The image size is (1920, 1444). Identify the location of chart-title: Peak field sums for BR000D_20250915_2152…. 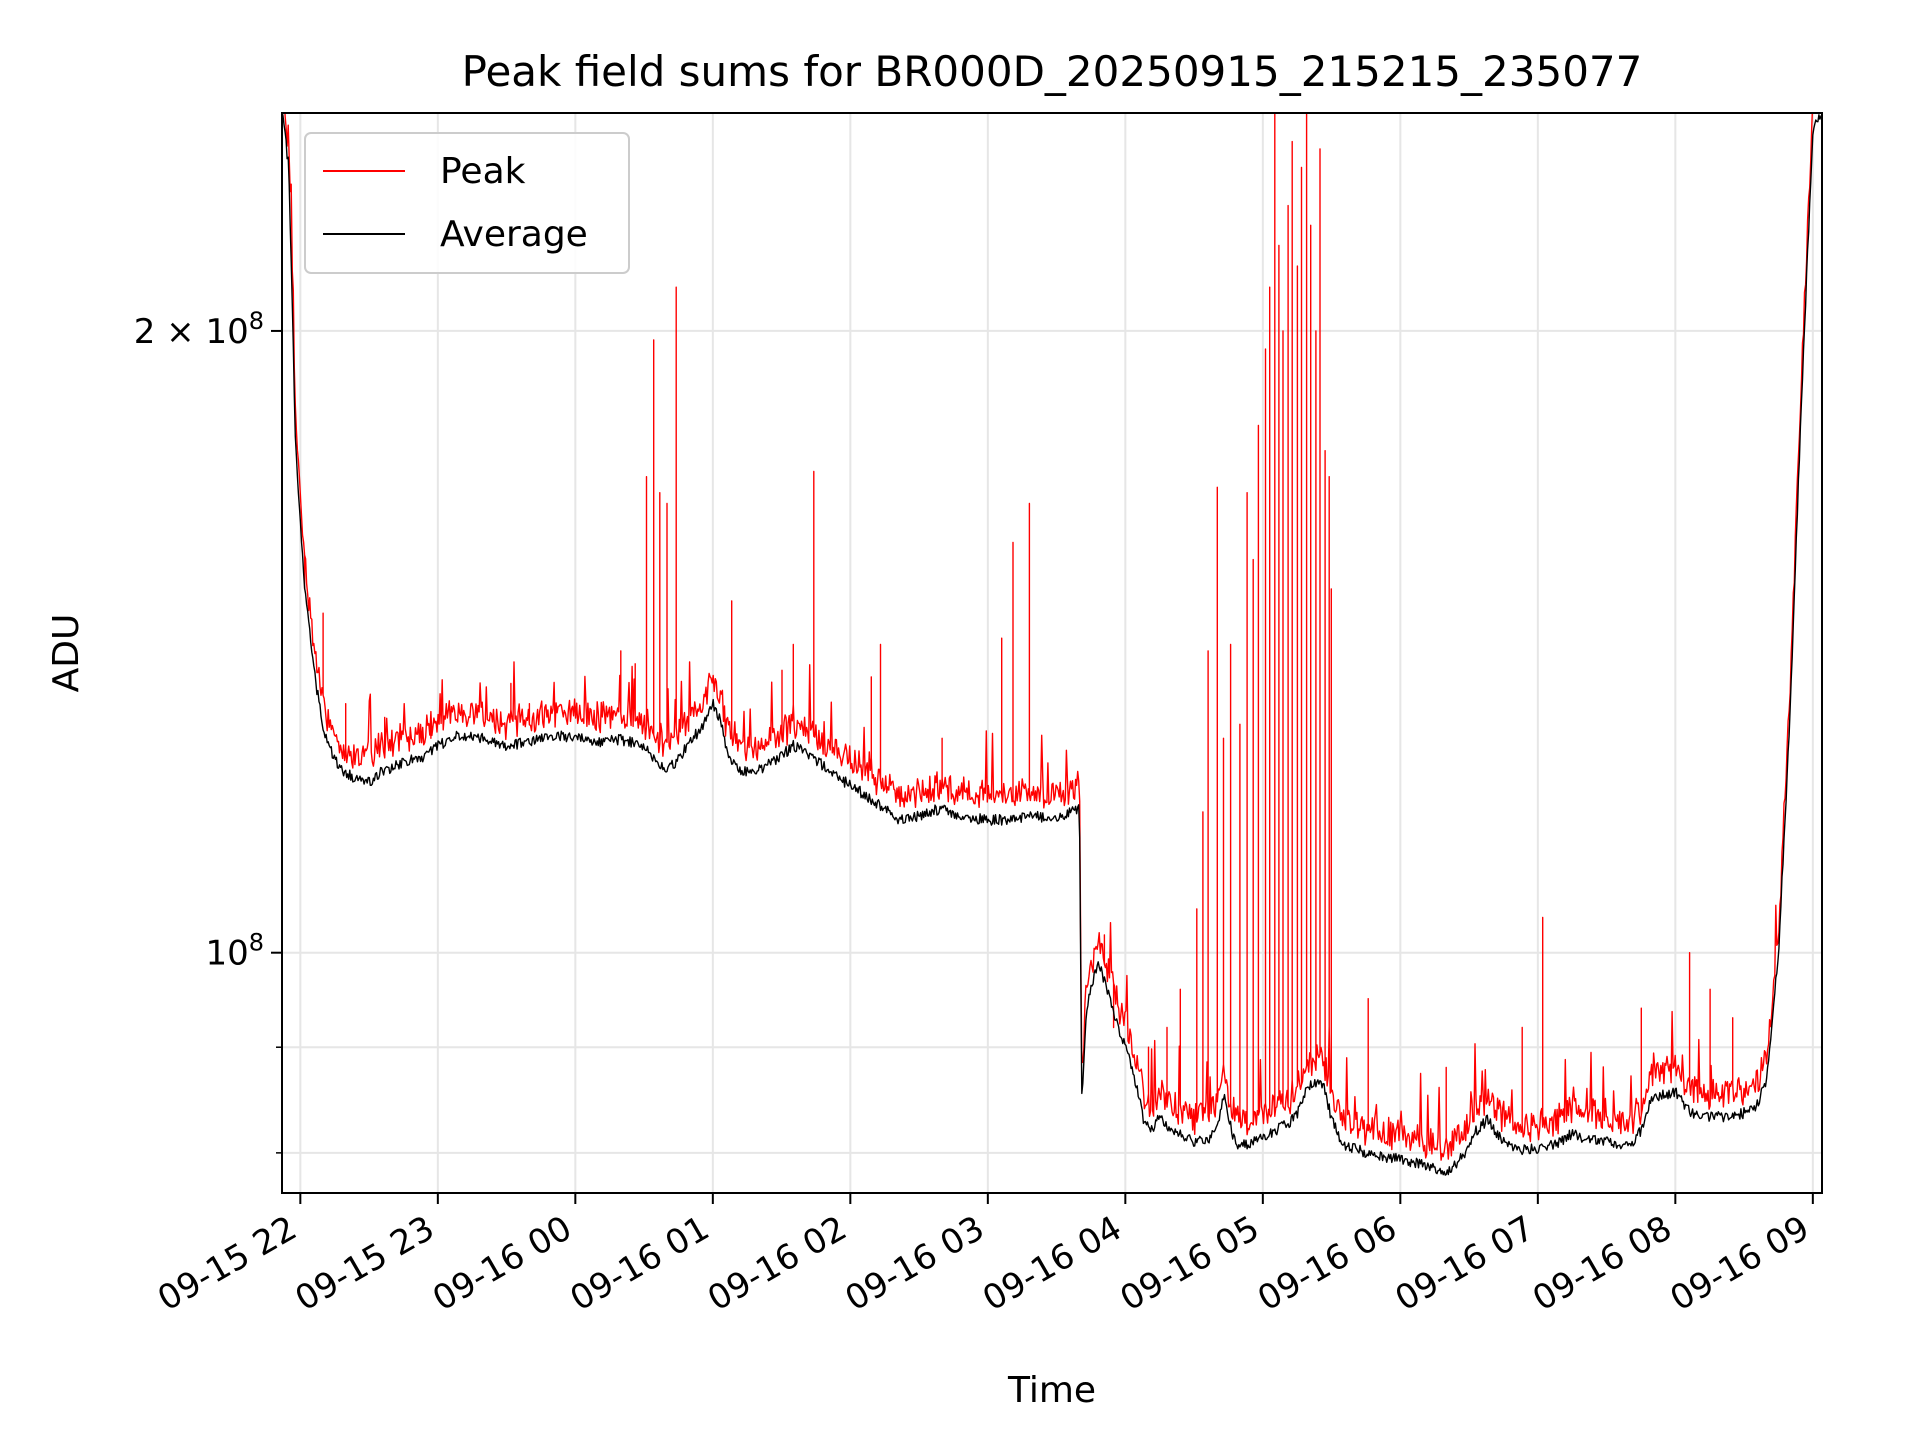
(1052, 71).